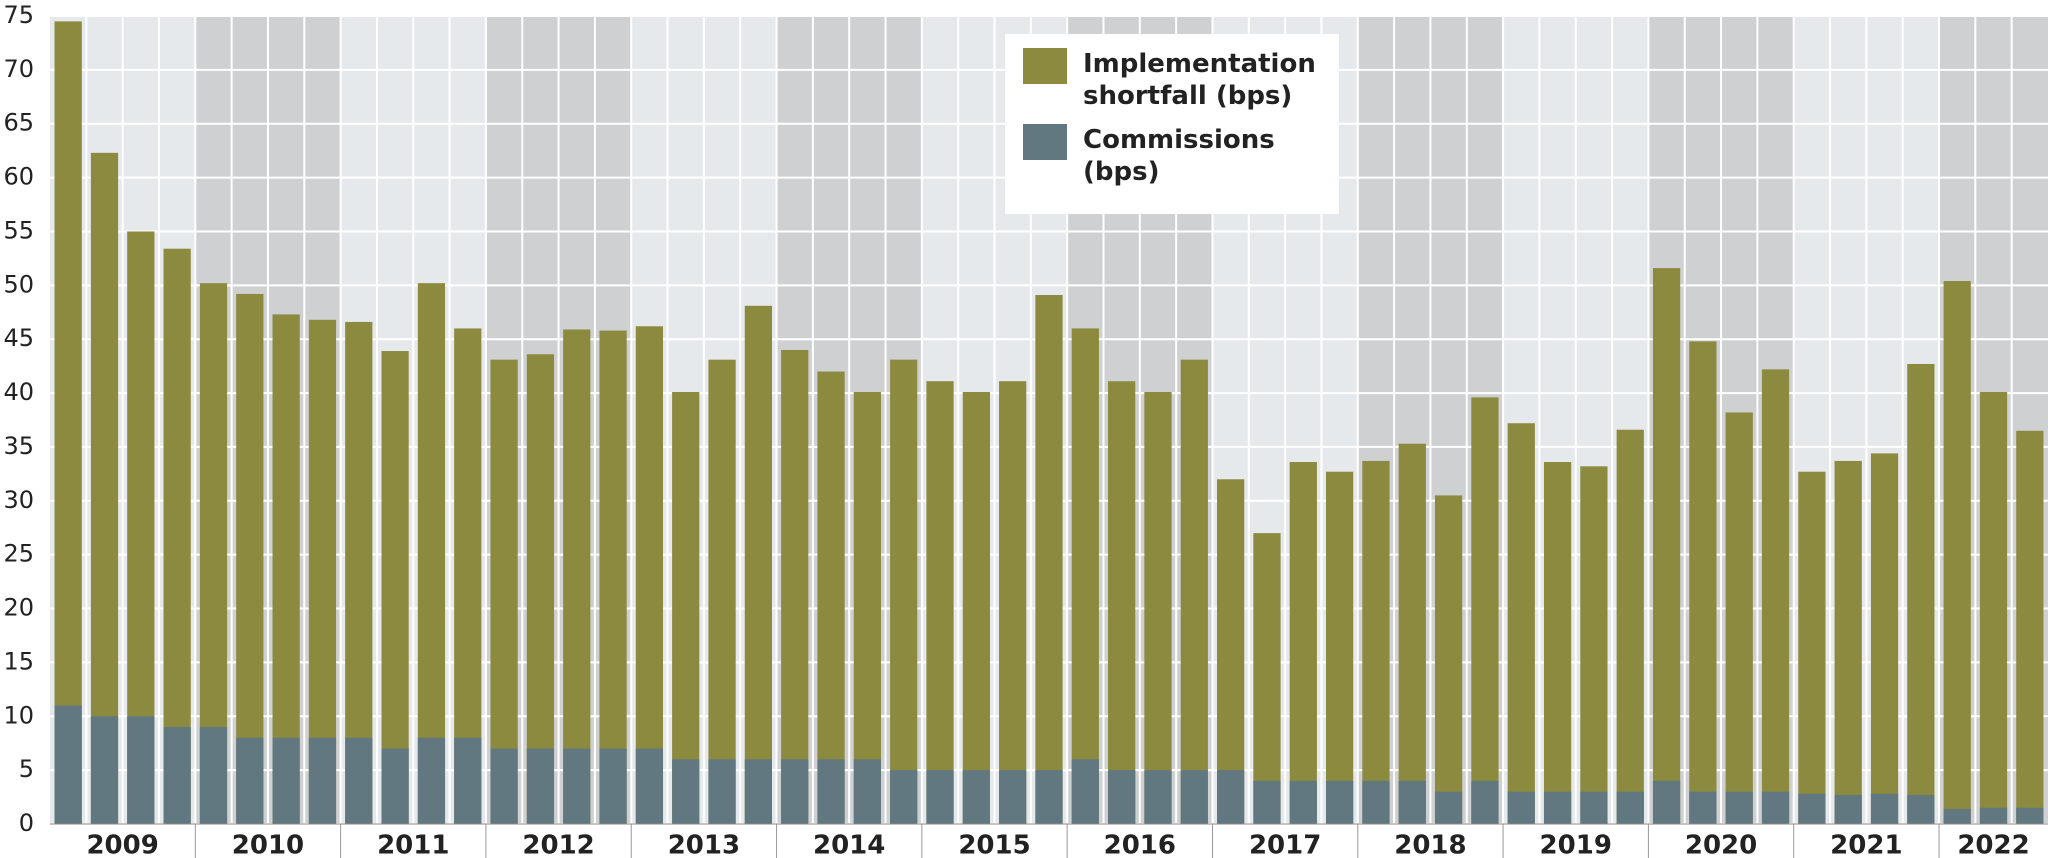 Image resolution: width=2048 pixels, height=858 pixels. What do you see at coordinates (268, 844) in the screenshot?
I see `x-tick-label: 2010` at bounding box center [268, 844].